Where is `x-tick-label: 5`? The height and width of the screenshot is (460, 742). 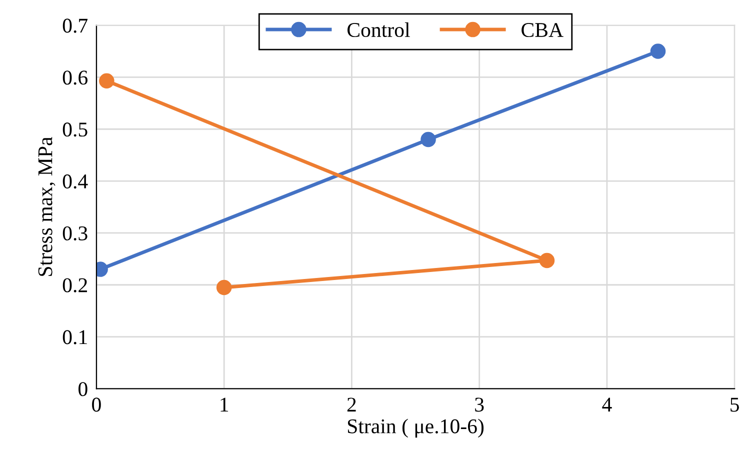 x-tick-label: 5 is located at coordinates (734, 405).